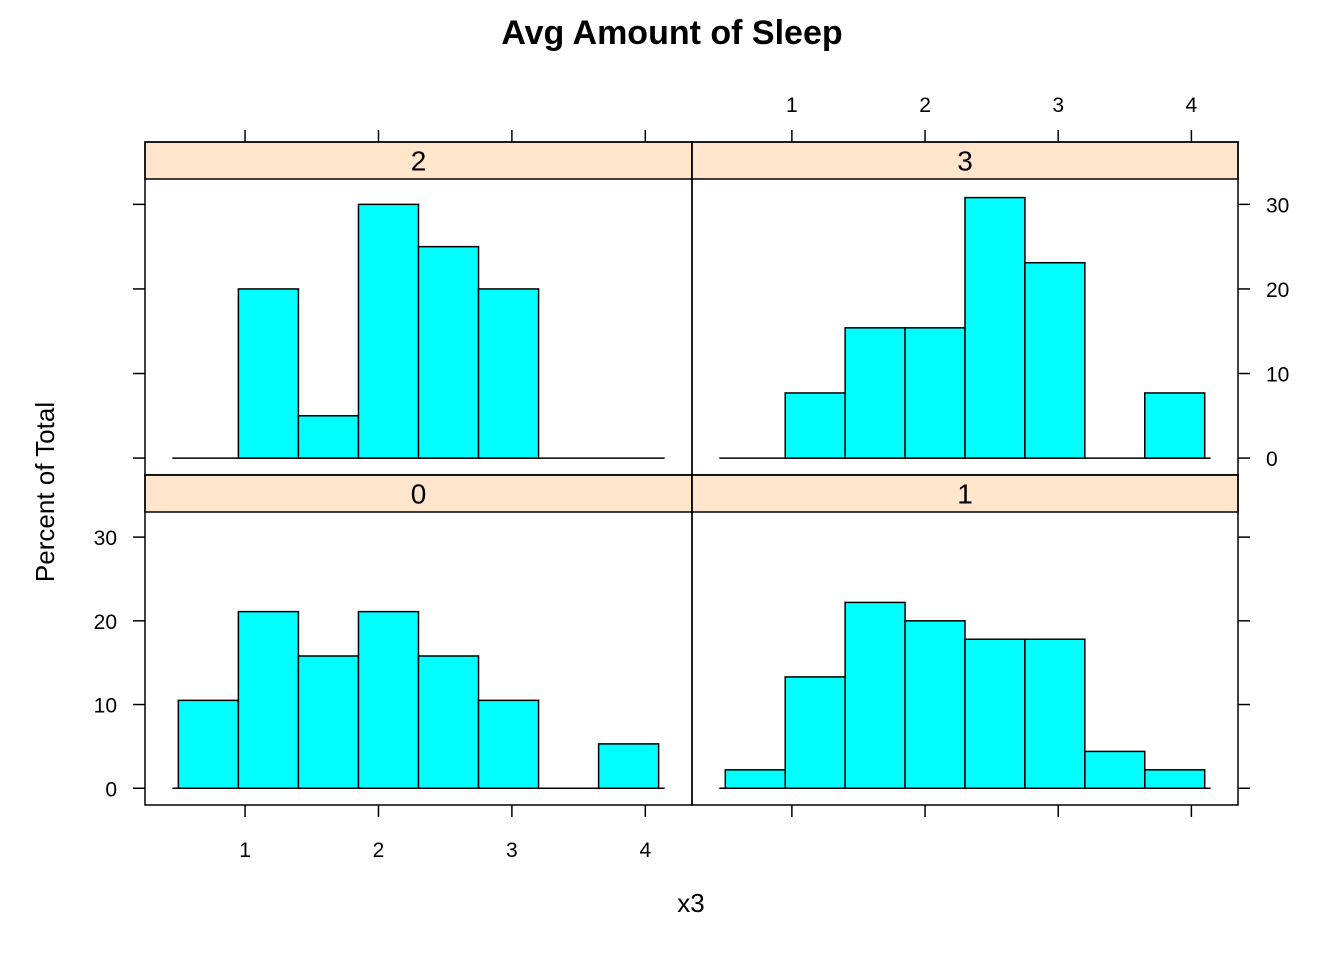 The height and width of the screenshot is (960, 1344). I want to click on panel-1: 1, so click(965, 640).